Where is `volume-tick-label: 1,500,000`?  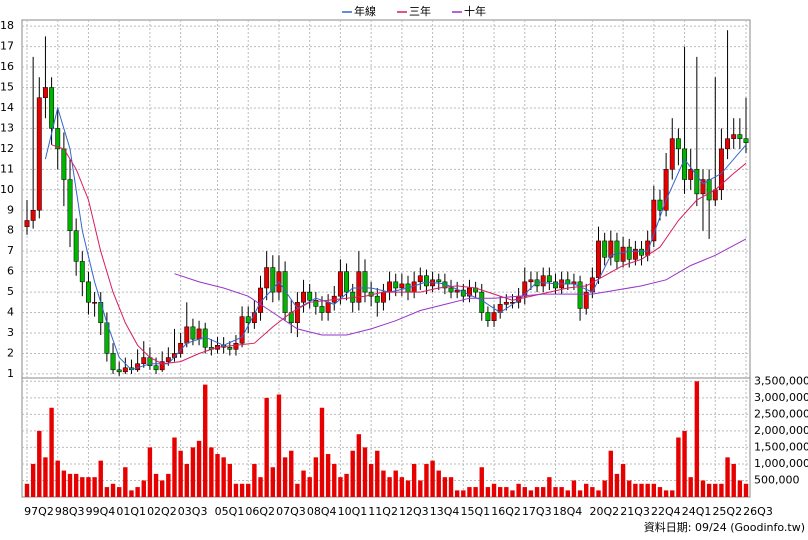 volume-tick-label: 1,500,000 is located at coordinates (781, 446).